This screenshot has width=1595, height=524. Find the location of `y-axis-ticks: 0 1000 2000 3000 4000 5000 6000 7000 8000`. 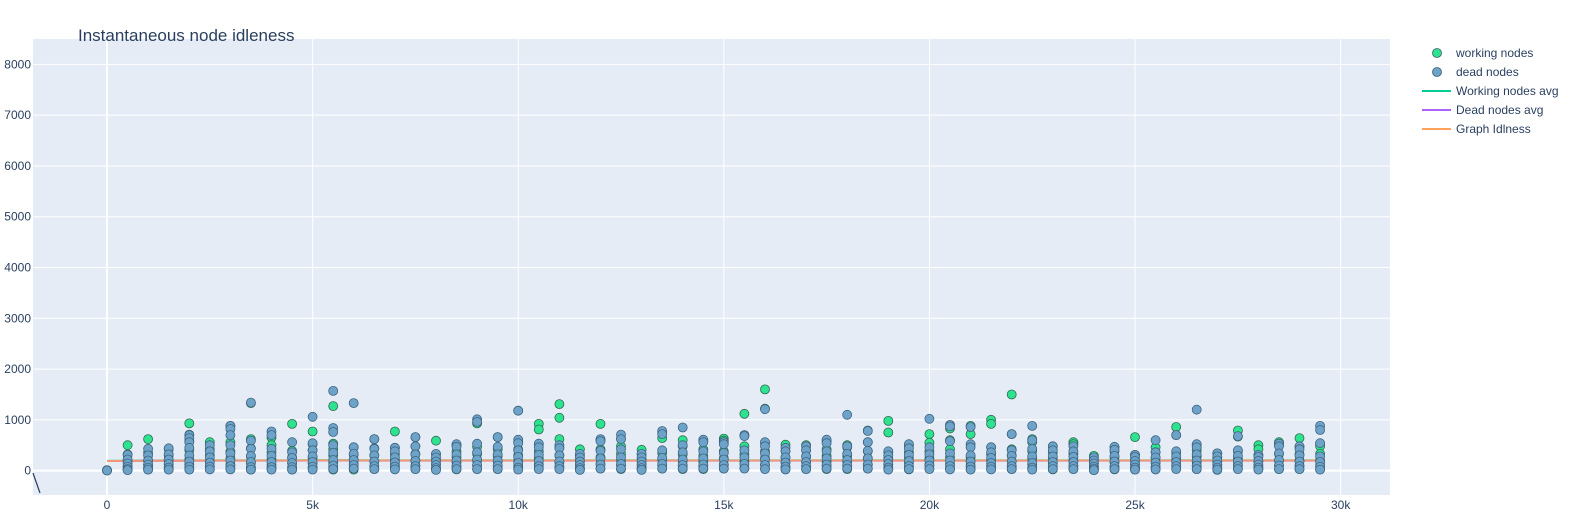

y-axis-ticks: 0 1000 2000 3000 4000 5000 6000 7000 8000 is located at coordinates (17, 267).